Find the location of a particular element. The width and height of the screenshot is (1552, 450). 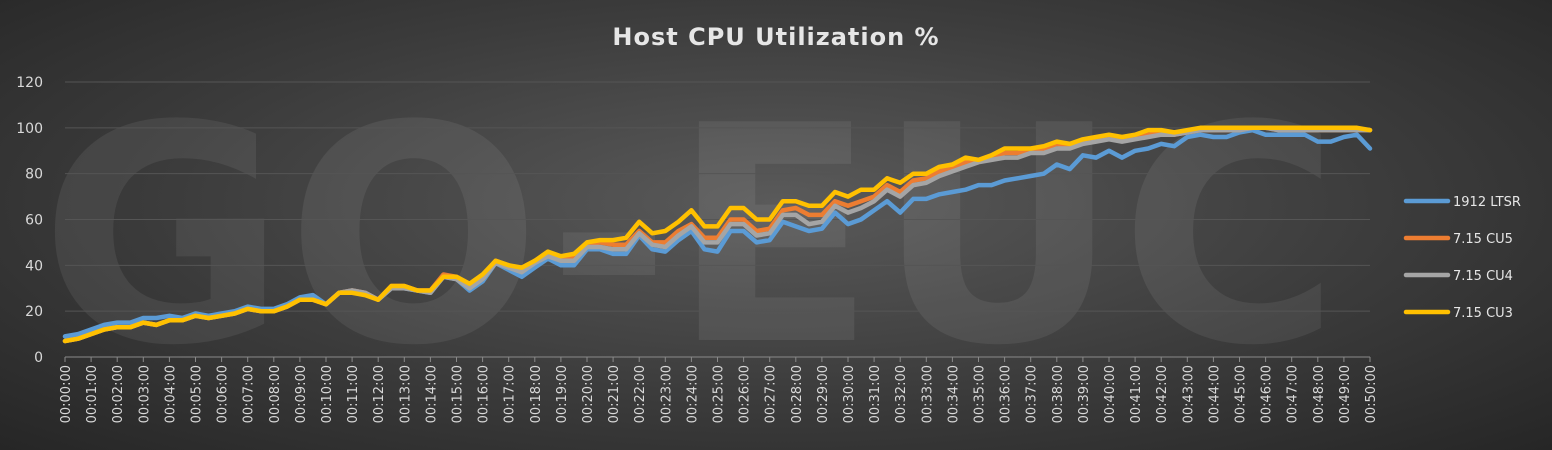

x-tick-label: 00:44:00 is located at coordinates (1214, 394).